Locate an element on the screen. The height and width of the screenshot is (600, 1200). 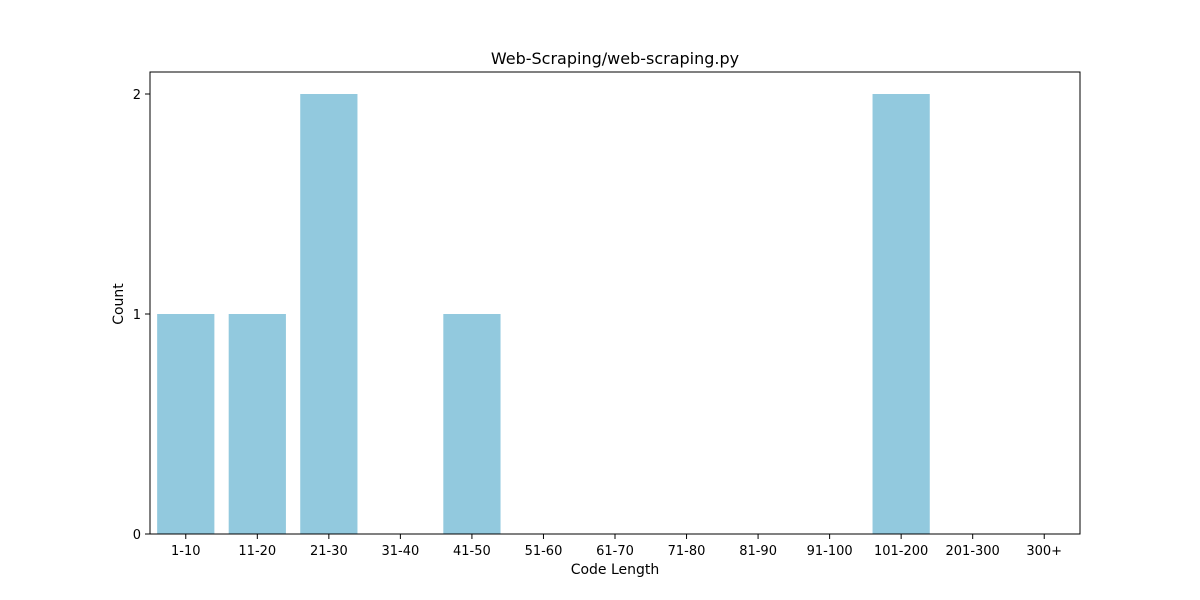
y-tick-label: 0 is located at coordinates (137, 535).